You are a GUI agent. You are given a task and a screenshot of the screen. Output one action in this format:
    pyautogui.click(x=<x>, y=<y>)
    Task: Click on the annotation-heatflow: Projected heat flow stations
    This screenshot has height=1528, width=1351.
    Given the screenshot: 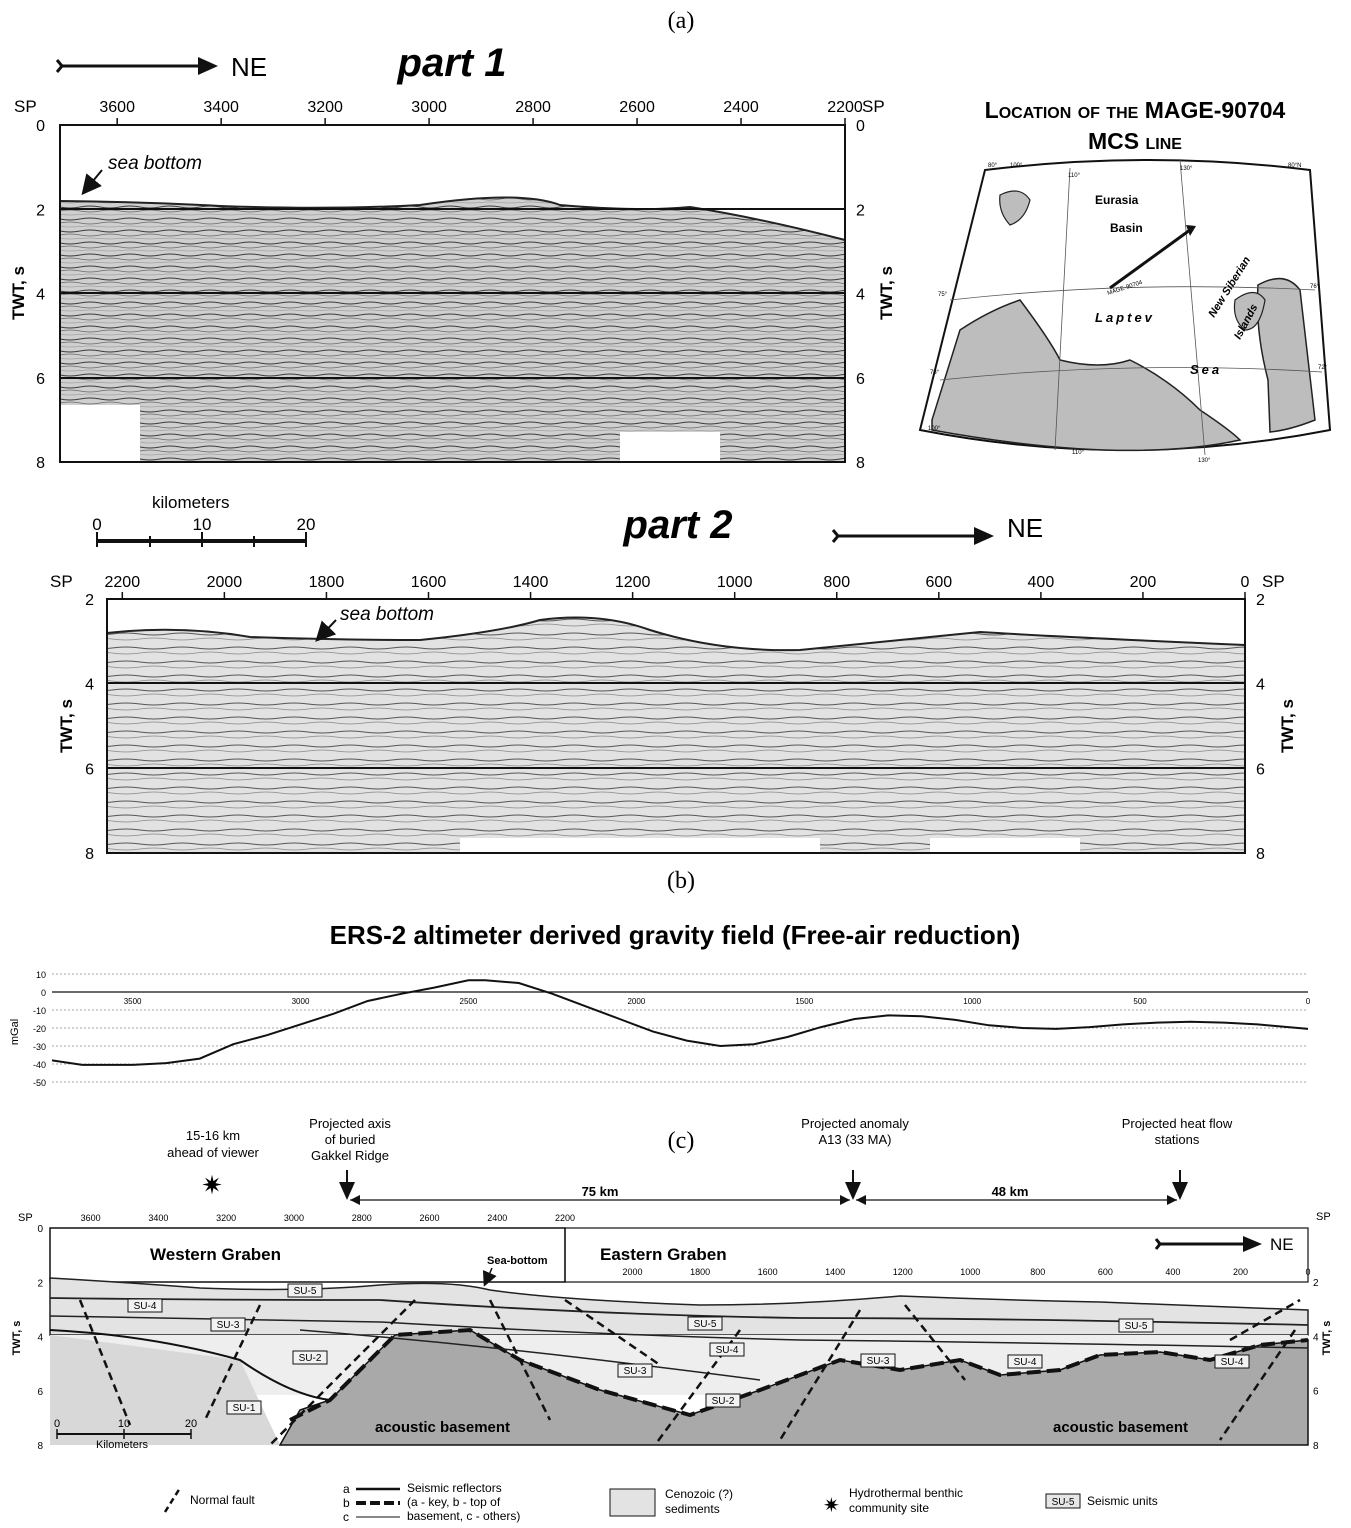 What is the action you would take?
    pyautogui.click(x=1177, y=1131)
    